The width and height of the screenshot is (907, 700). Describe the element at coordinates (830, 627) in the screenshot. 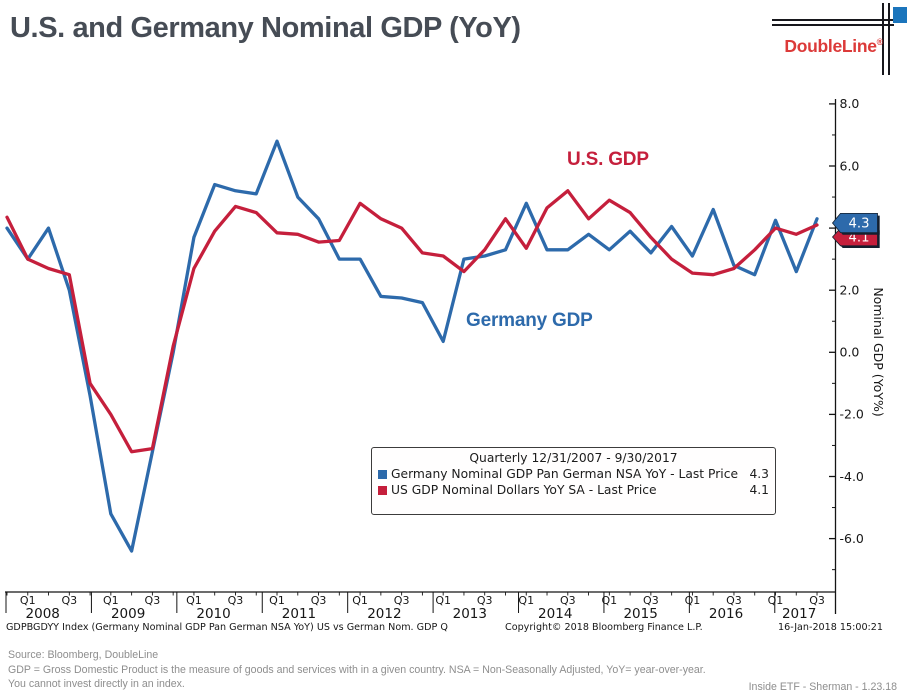

I see `bloomberg-timestamp: 16-Jan-2018 15:00:21` at that location.